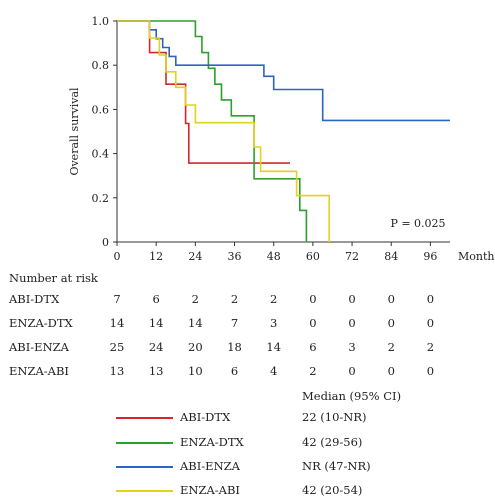 The height and width of the screenshot is (500, 495). I want to click on y-tick-label: 0.8, so click(101, 65).